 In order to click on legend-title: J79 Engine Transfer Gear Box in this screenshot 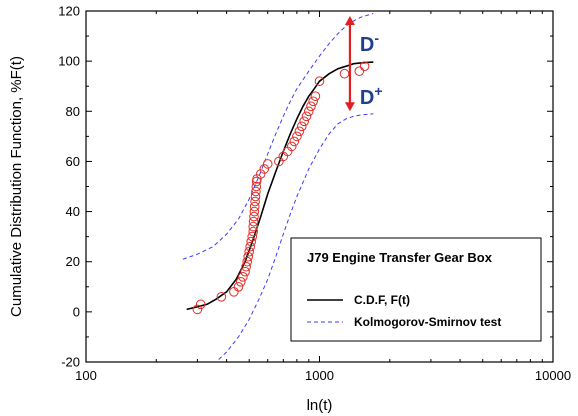, I will do `click(400, 257)`.